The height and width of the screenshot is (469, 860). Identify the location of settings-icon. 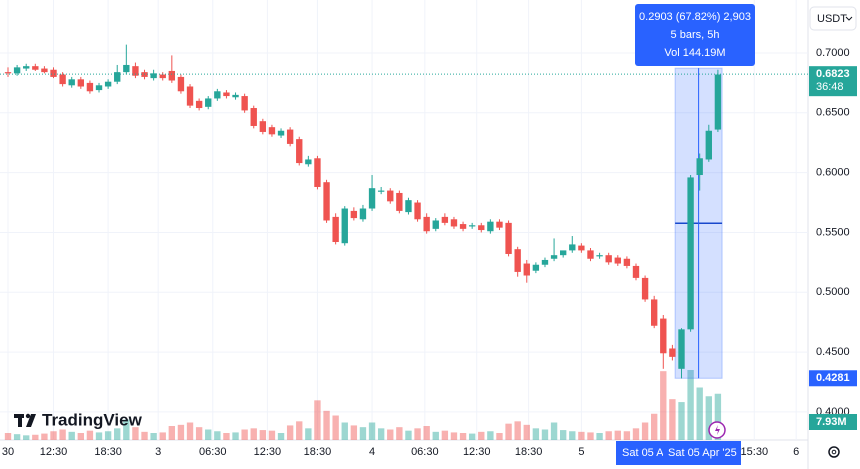
(834, 452).